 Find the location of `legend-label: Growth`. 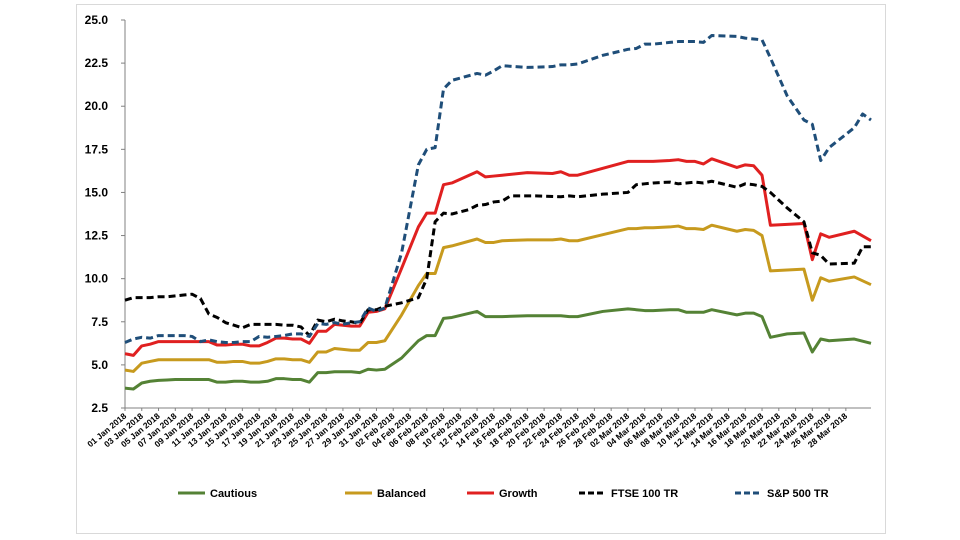

legend-label: Growth is located at coordinates (518, 494).